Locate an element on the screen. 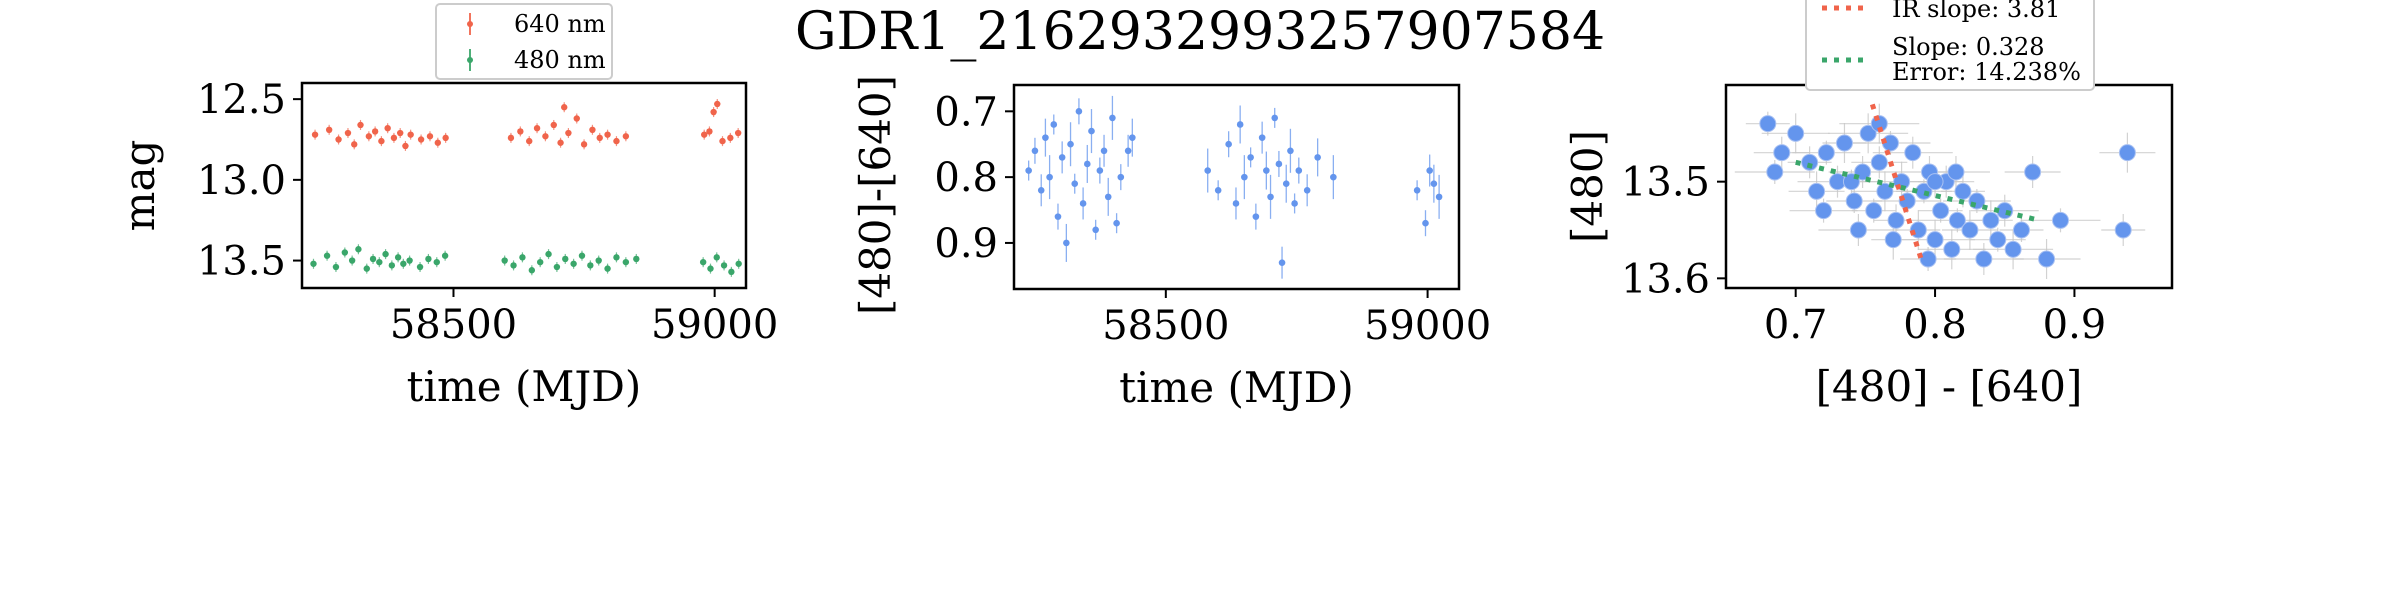 The height and width of the screenshot is (600, 2400). p1-ytick-label: 13.5 is located at coordinates (241, 262).